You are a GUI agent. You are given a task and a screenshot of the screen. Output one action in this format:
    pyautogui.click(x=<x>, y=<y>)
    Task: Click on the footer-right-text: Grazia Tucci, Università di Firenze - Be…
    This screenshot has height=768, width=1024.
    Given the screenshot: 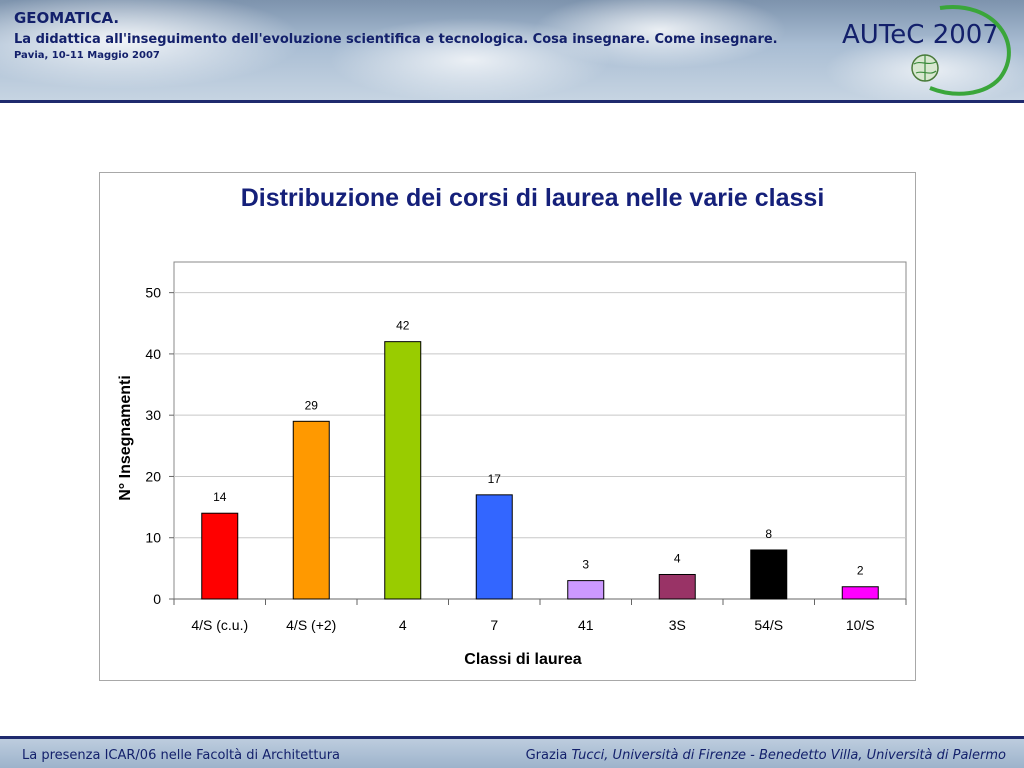 What is the action you would take?
    pyautogui.click(x=766, y=755)
    